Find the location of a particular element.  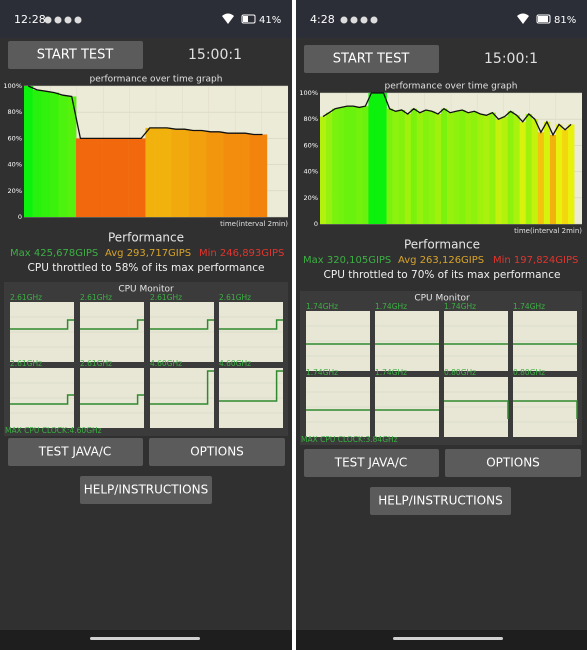

wifi-icon is located at coordinates (228, 18).